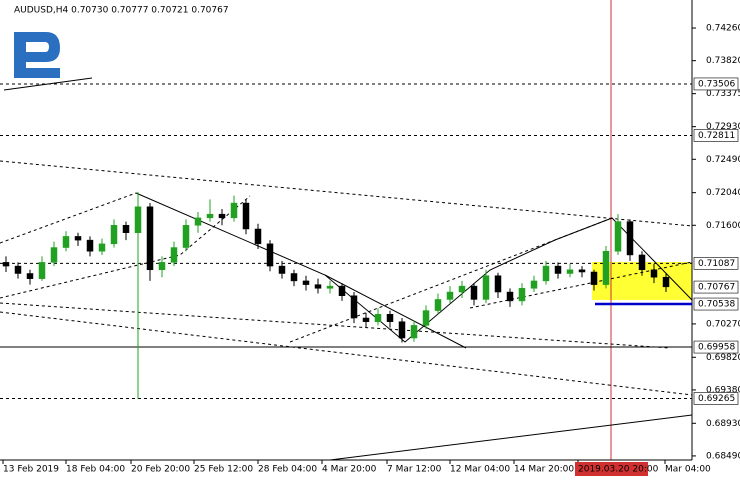  Describe the element at coordinates (544, 470) in the screenshot. I see `x-tick-label: 14 Mar 20:00` at that location.